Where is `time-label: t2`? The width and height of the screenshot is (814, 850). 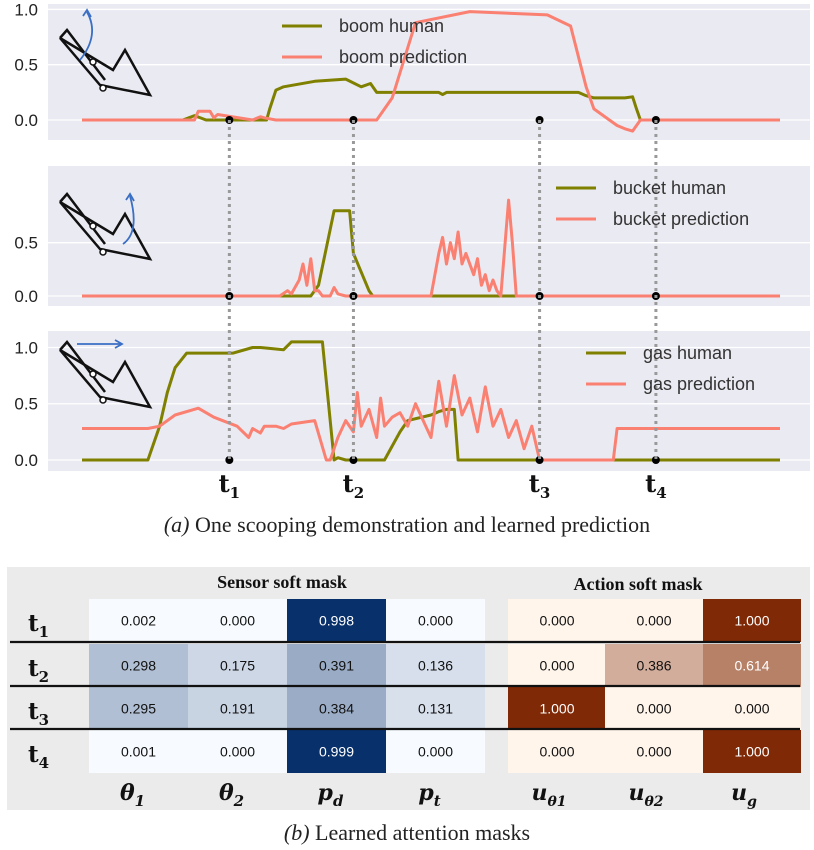
time-label: t2 is located at coordinates (354, 485).